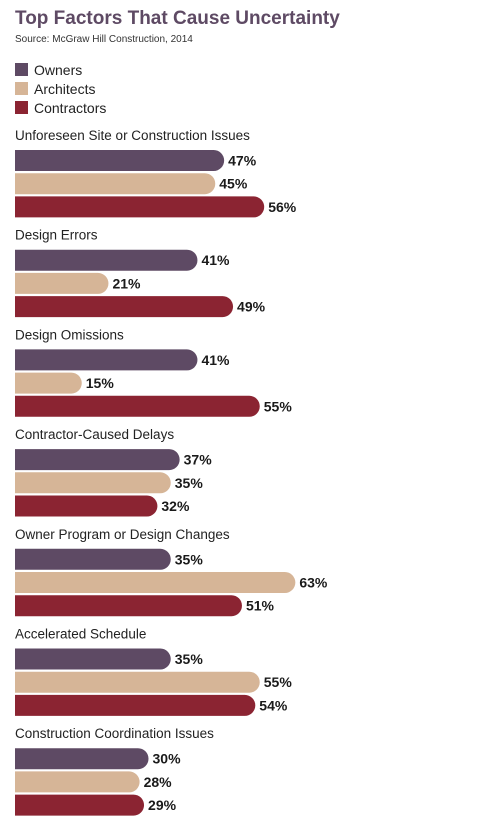  I want to click on bar-owners-construction-coordination-issues, so click(82, 759).